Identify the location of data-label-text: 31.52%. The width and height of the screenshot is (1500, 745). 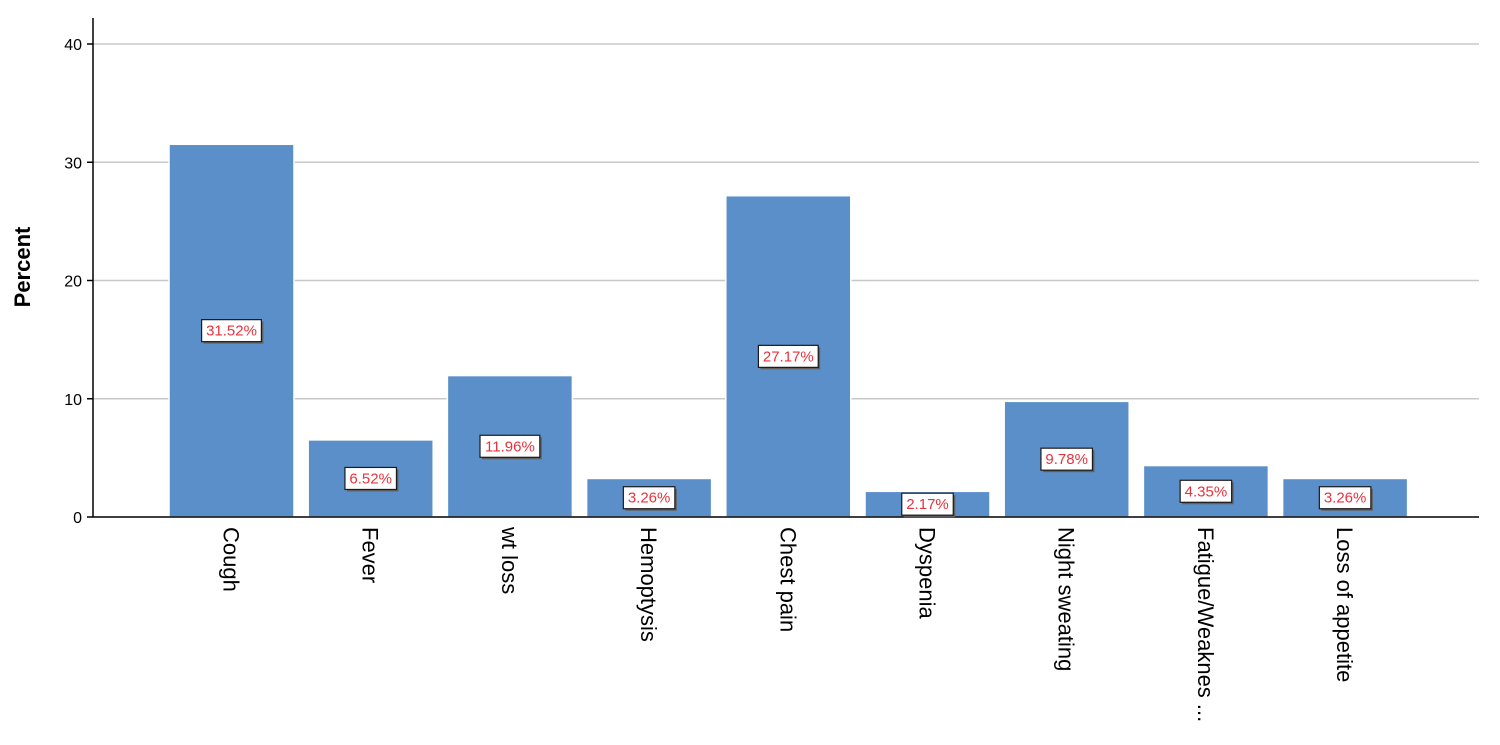
(231, 331).